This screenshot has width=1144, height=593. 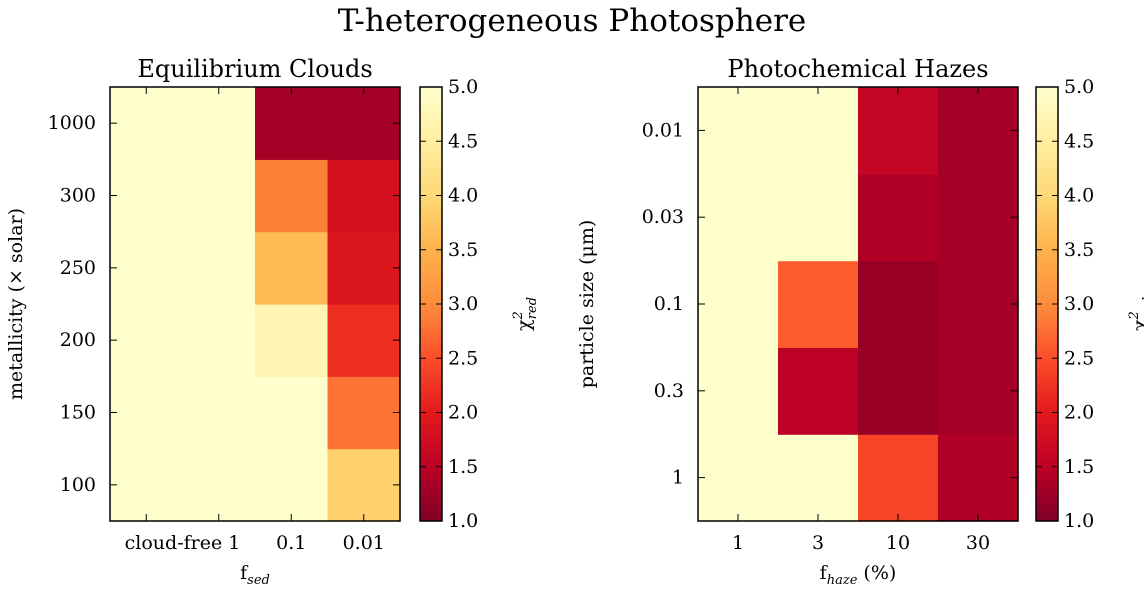 What do you see at coordinates (898, 543) in the screenshot?
I see `x-tick-label: 10` at bounding box center [898, 543].